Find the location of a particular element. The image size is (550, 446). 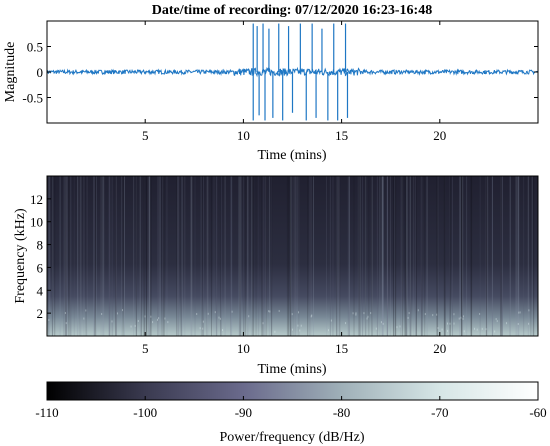

colorbar-tick-label: -110 is located at coordinates (46, 412).